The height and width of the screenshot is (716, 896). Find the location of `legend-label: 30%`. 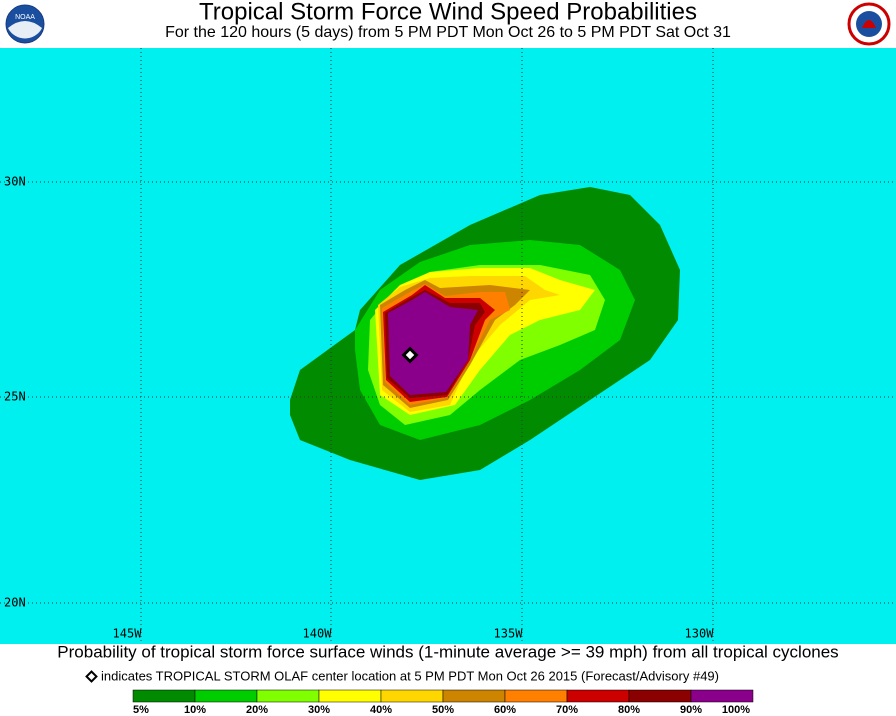

legend-label: 30% is located at coordinates (319, 710).